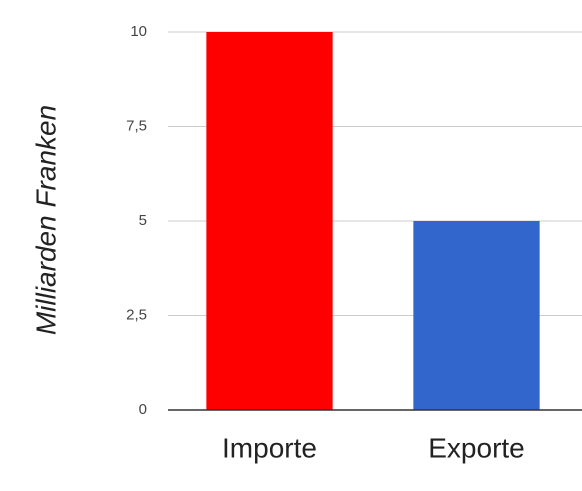 This screenshot has height=491, width=582. Describe the element at coordinates (269, 447) in the screenshot. I see `x-tick-label: Importe` at that location.